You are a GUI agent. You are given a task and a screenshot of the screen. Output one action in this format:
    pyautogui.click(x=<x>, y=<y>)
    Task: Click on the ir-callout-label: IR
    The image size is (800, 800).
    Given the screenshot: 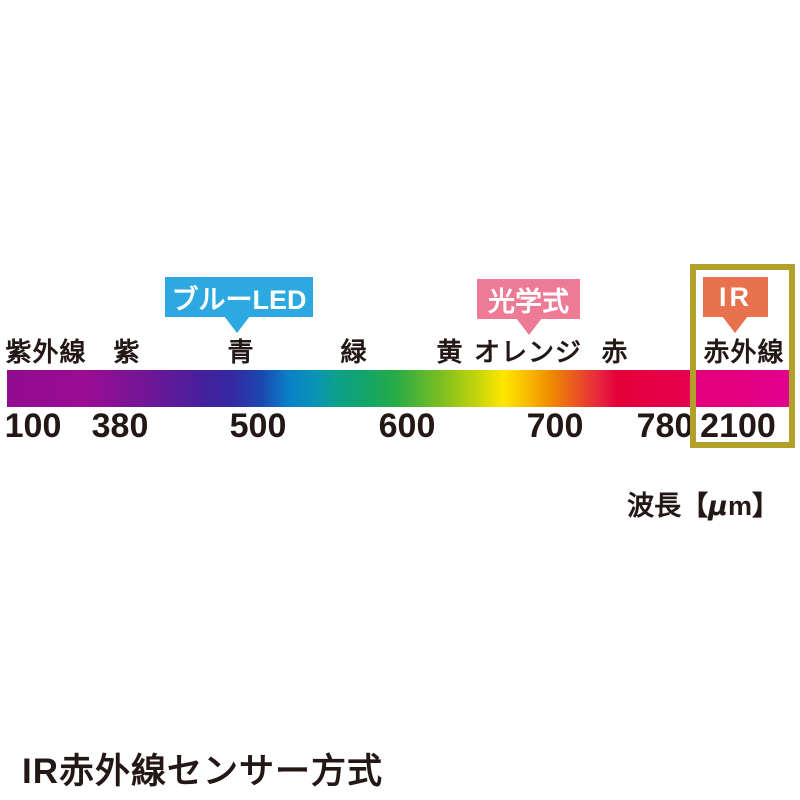 What is the action you would take?
    pyautogui.click(x=735, y=296)
    